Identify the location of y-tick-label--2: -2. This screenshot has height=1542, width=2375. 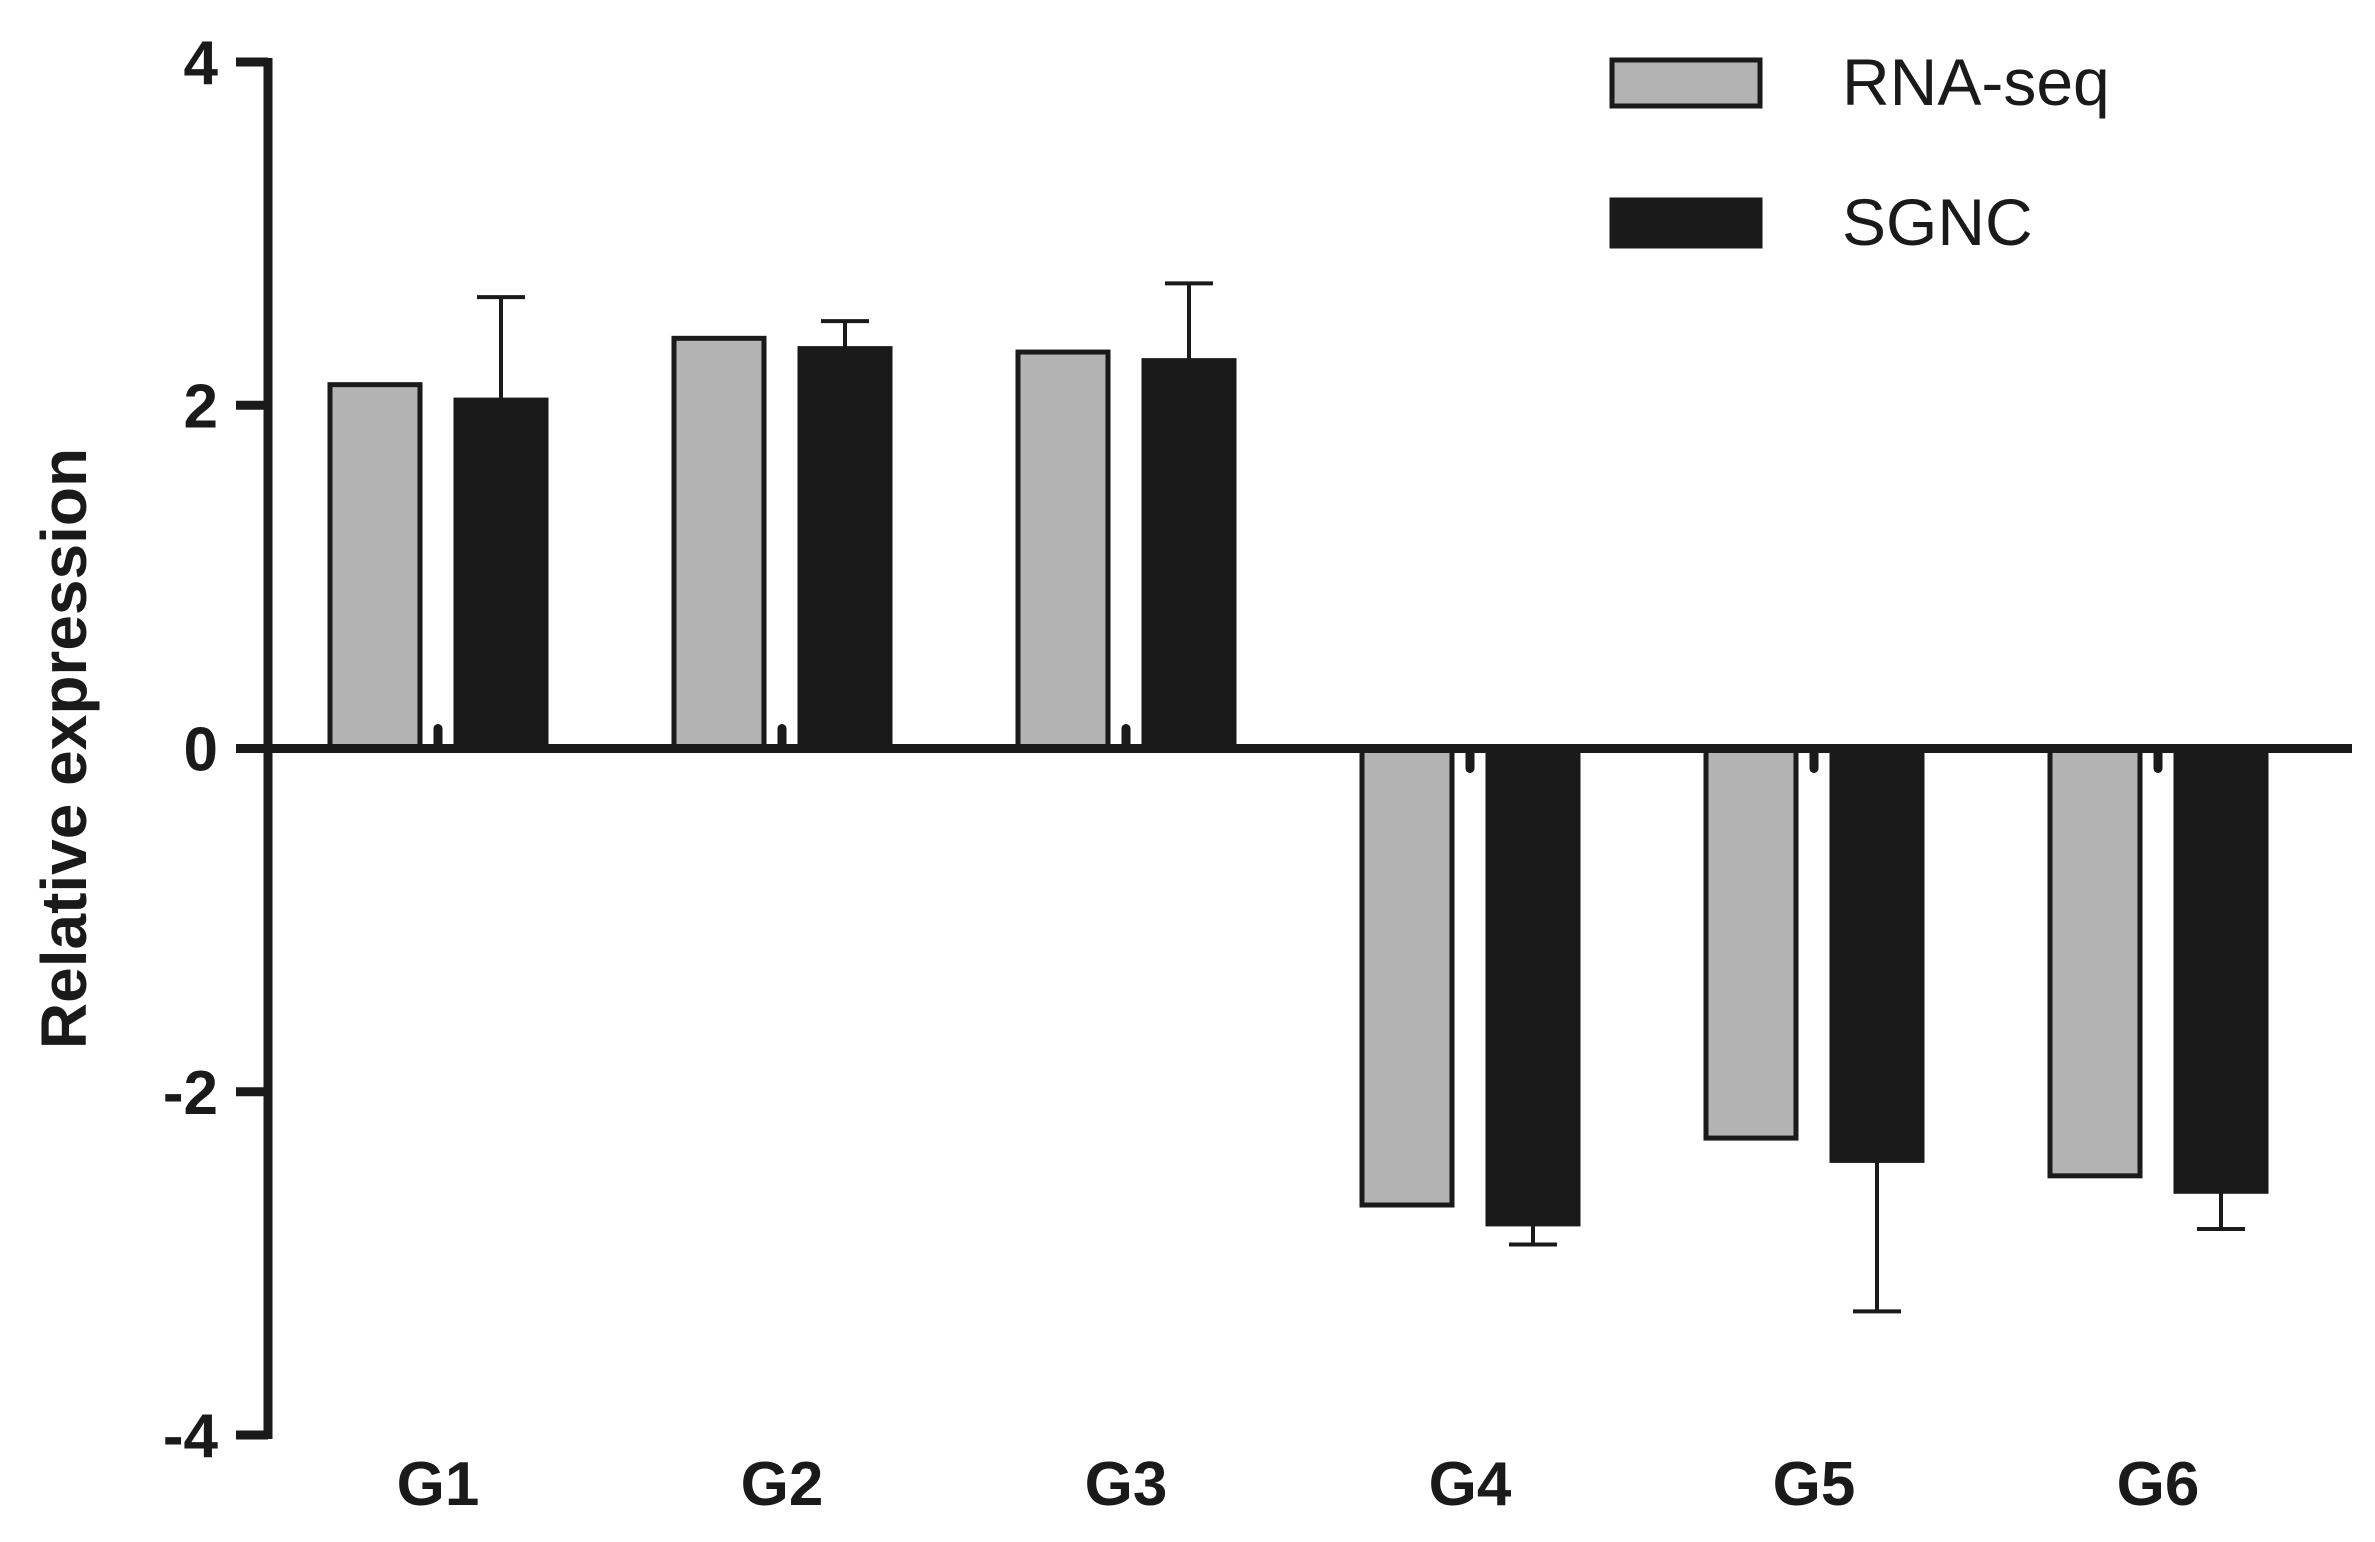
(190, 1093).